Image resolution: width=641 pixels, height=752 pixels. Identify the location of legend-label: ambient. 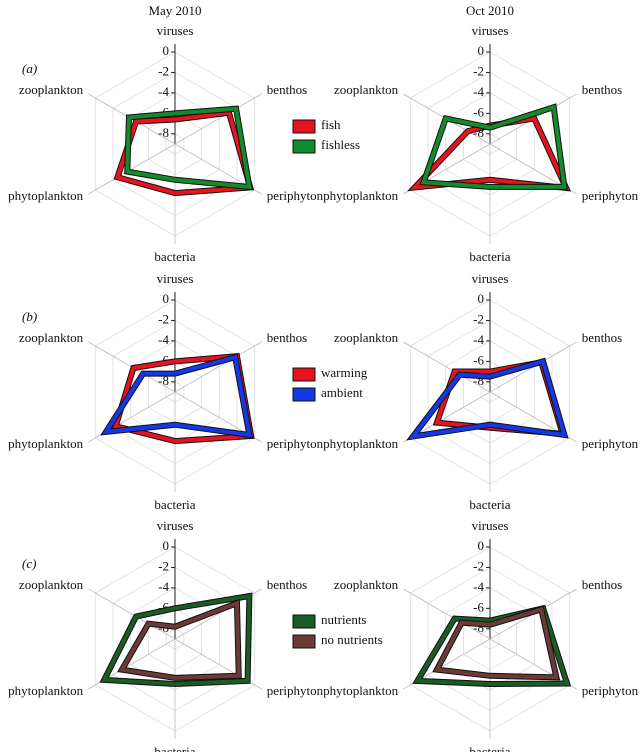
(342, 392).